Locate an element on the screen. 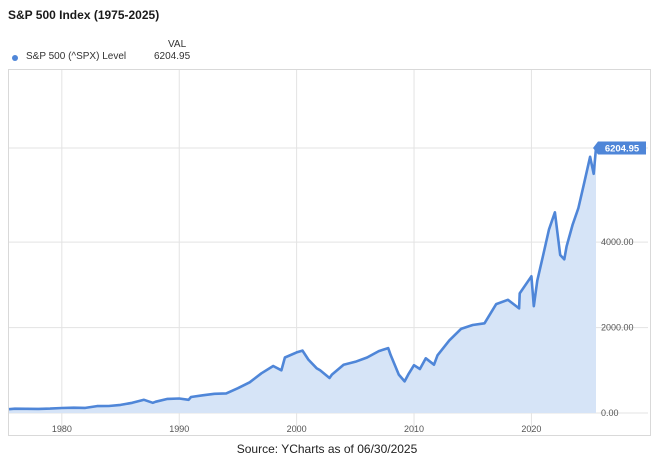 The image size is (654, 464). y-tick-label: 2000.00 is located at coordinates (617, 328).